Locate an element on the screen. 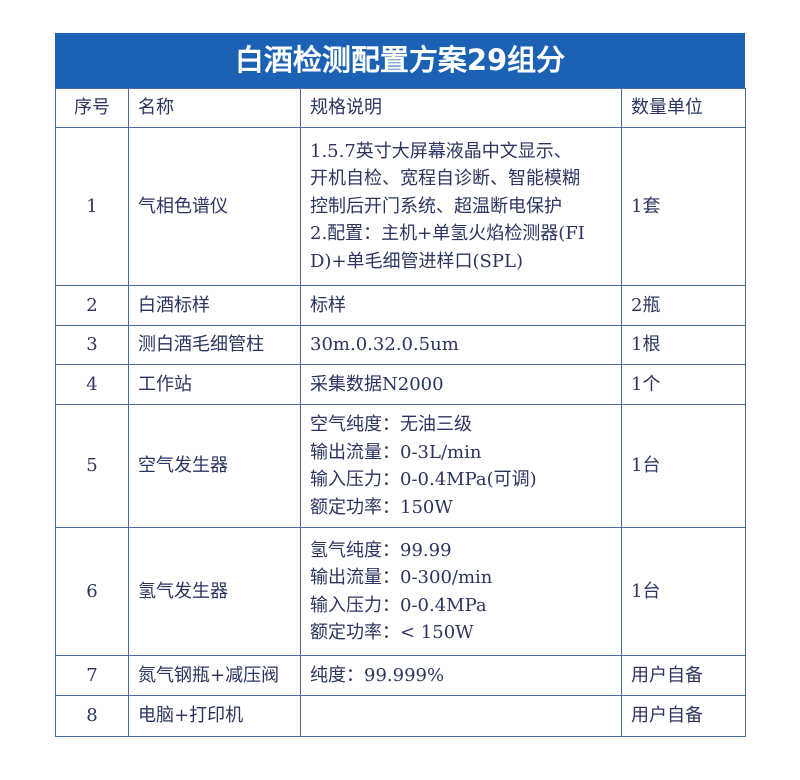 Image resolution: width=800 pixels, height=780 pixels. header-qty: 数量单位 is located at coordinates (683, 108).